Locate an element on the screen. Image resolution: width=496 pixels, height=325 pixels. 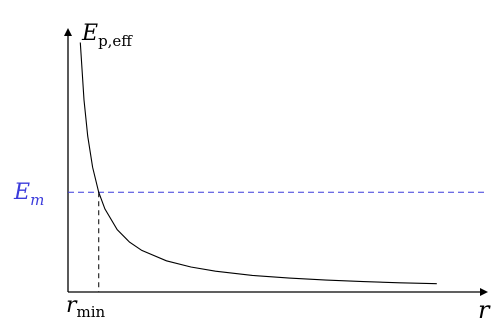
y-axis-label: Ep,eff is located at coordinates (107, 35).